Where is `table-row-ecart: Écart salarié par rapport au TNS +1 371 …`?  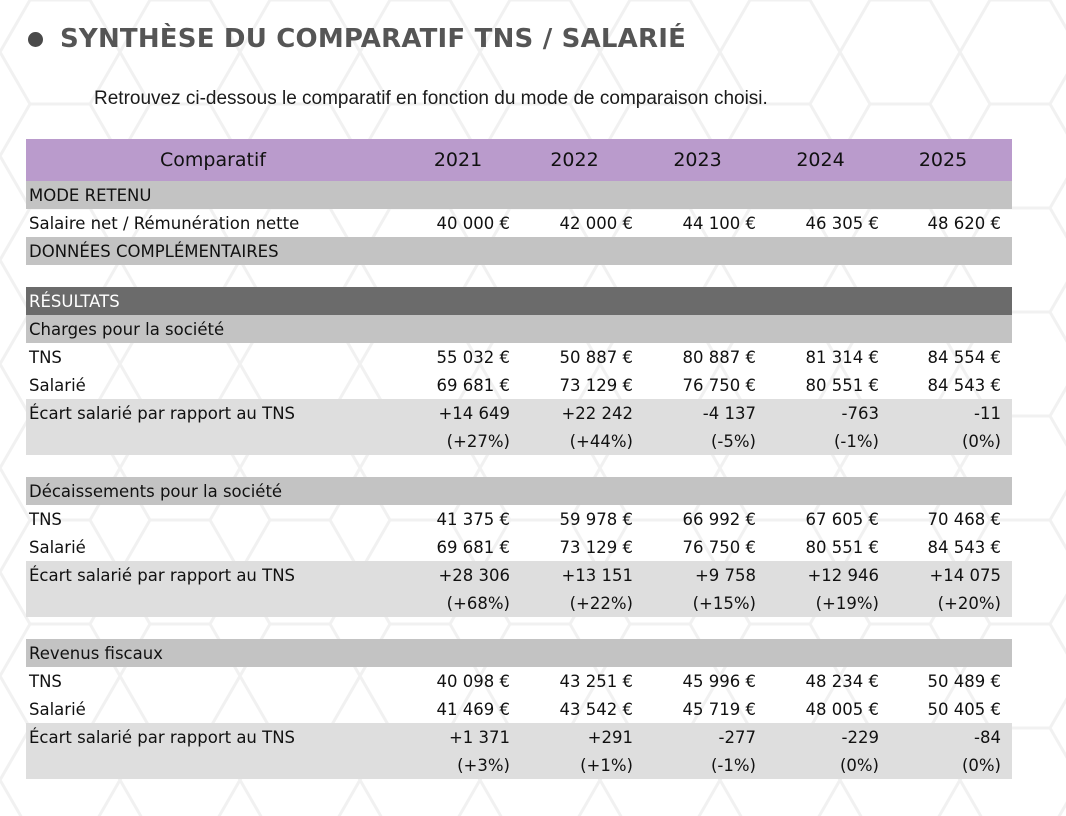
table-row-ecart: Écart salarié par rapport au TNS +1 371 … is located at coordinates (519, 737).